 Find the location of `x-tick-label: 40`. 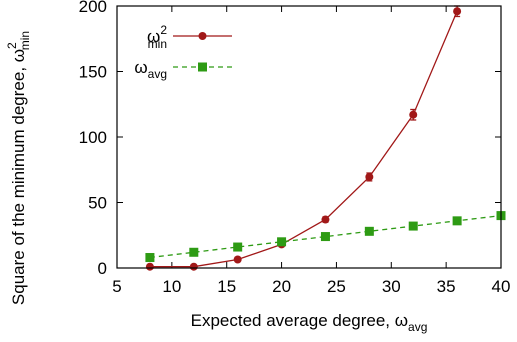

x-tick-label: 40 is located at coordinates (501, 286).